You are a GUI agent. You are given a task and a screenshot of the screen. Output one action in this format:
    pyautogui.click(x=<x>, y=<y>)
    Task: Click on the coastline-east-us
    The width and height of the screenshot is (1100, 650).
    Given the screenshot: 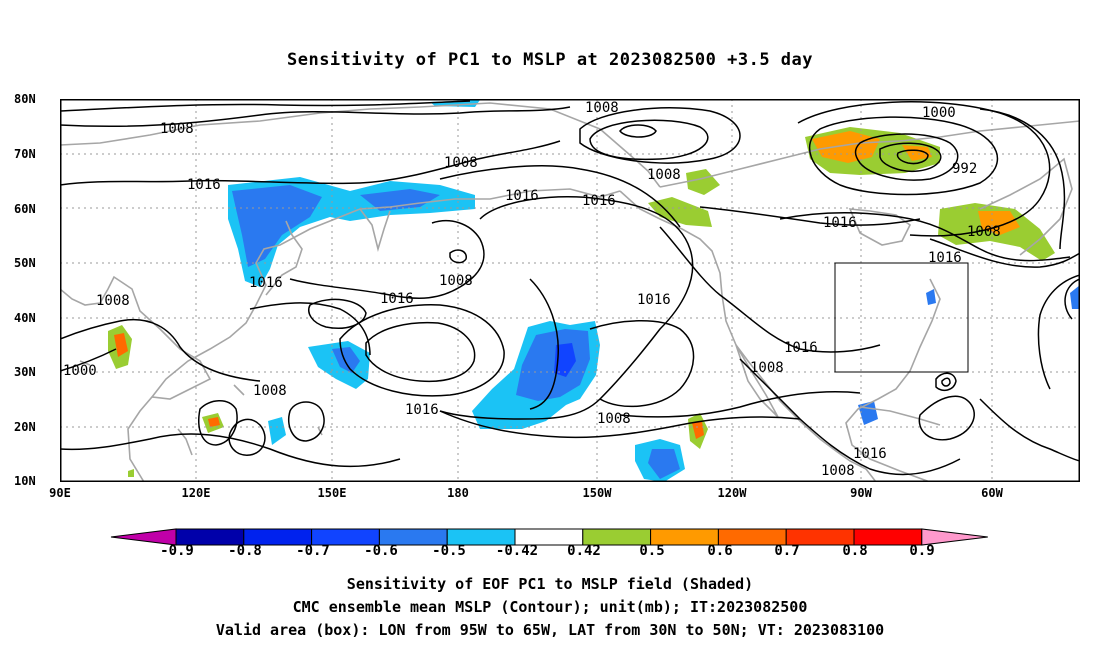 What is the action you would take?
    pyautogui.click(x=893, y=380)
    